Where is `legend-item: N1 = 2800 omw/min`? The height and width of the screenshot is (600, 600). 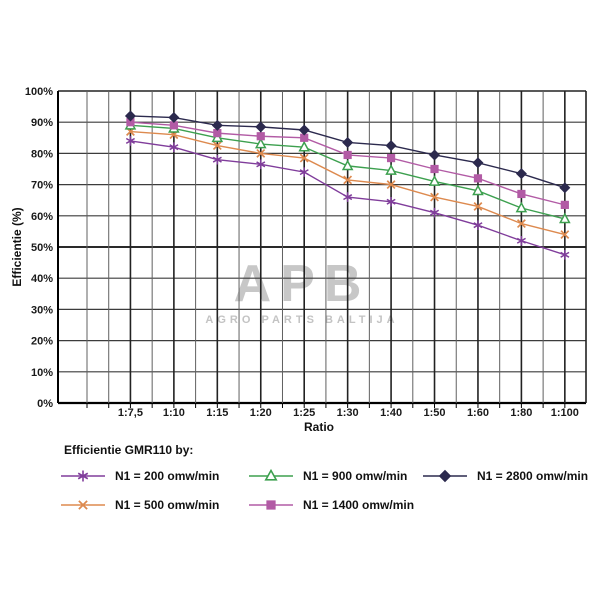
legend-item: N1 = 2800 omw/min is located at coordinates (505, 476).